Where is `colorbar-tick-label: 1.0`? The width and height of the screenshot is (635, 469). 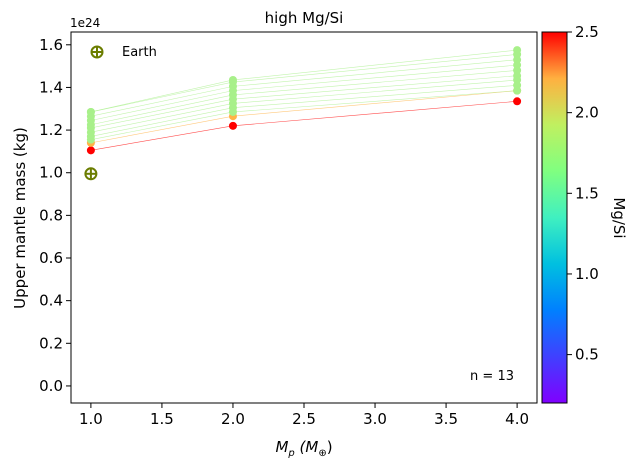
colorbar-tick-label: 1.0 is located at coordinates (587, 274).